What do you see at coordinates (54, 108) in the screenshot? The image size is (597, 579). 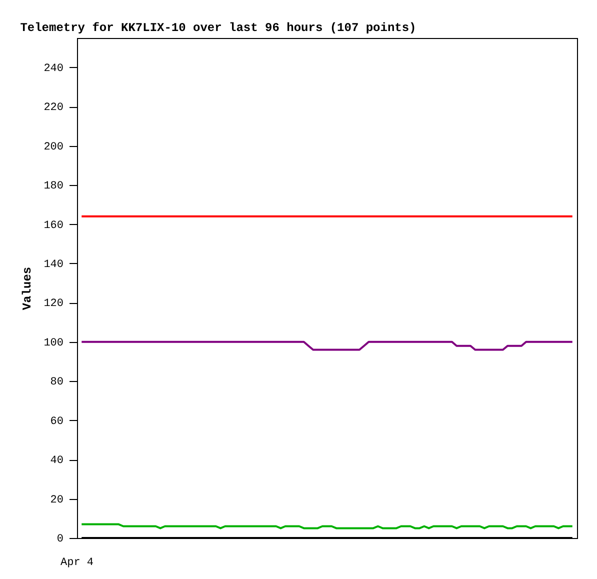 I see `y-tick-label: 220` at bounding box center [54, 108].